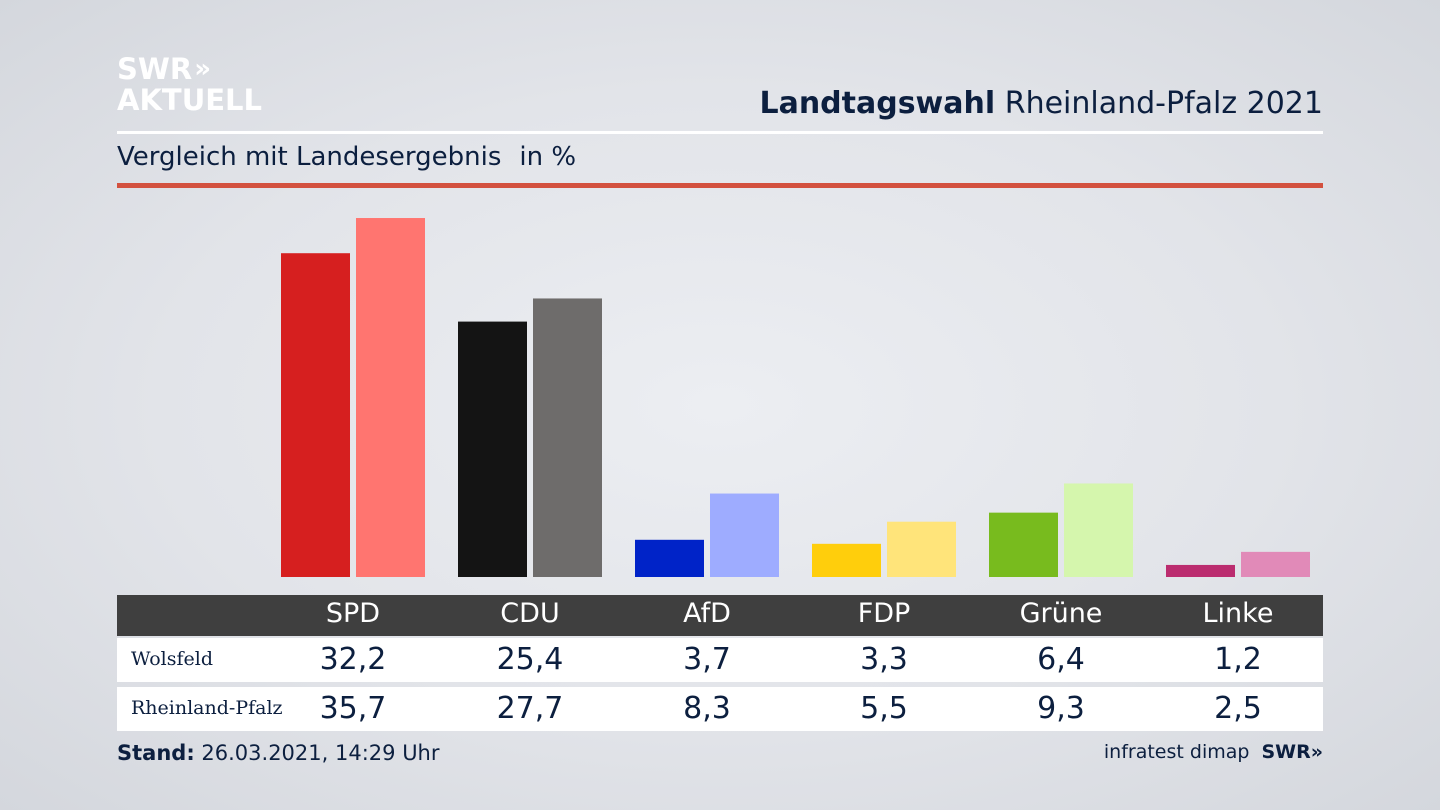 This screenshot has width=1440, height=810. I want to click on page-title: Landtagswahl Rheinland-Pfalz 2021, so click(1041, 103).